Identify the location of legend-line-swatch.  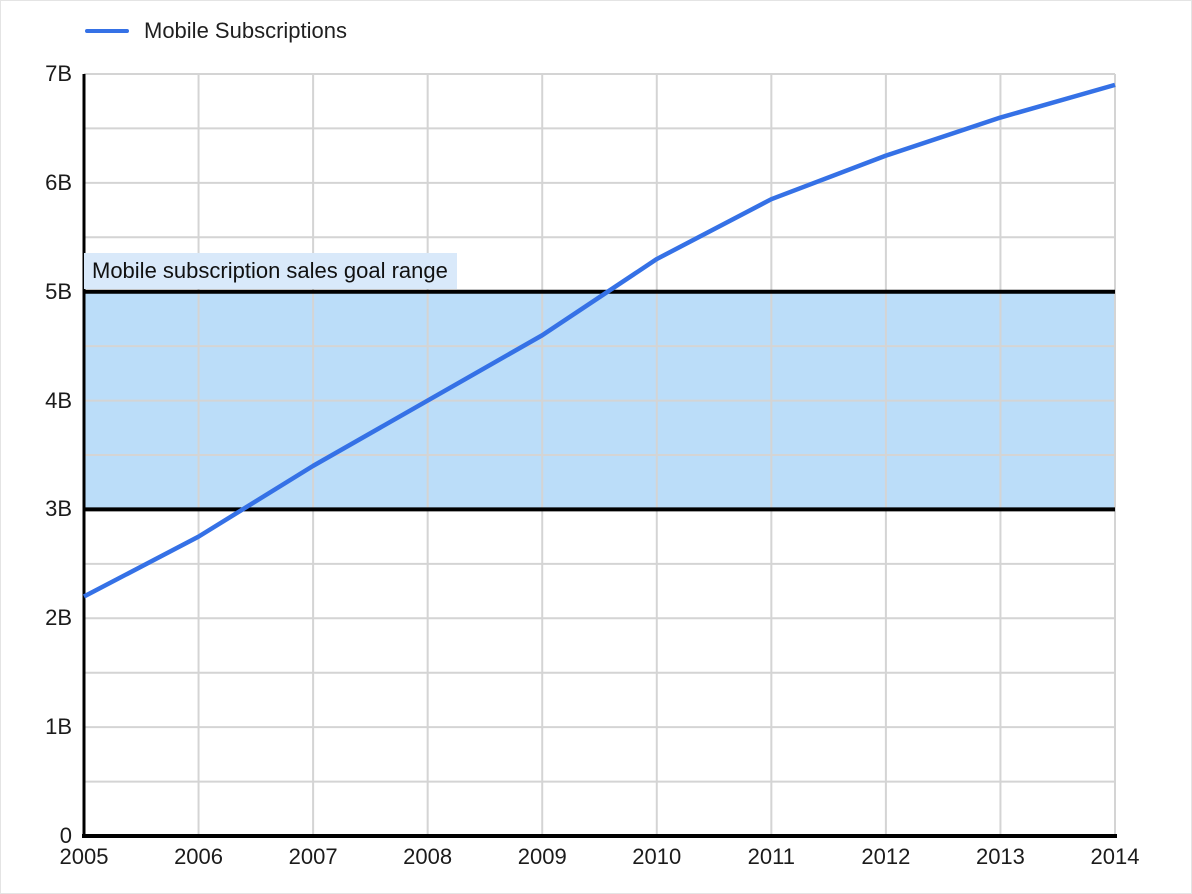
(107, 31).